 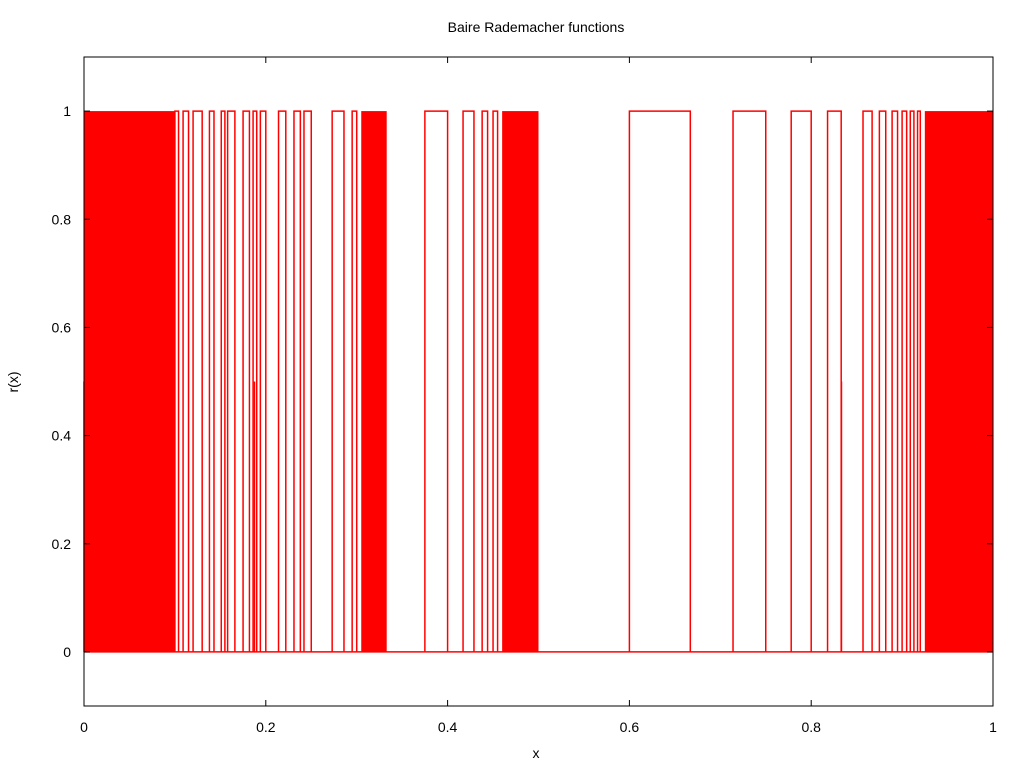 I want to click on x-tick-label-3: 0.6, so click(x=630, y=727).